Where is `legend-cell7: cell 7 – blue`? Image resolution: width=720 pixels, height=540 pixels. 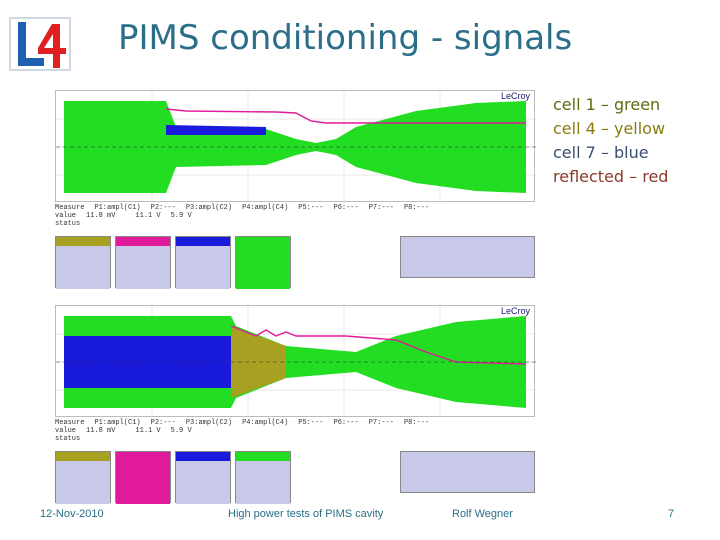
legend-cell7: cell 7 – blue is located at coordinates (601, 152).